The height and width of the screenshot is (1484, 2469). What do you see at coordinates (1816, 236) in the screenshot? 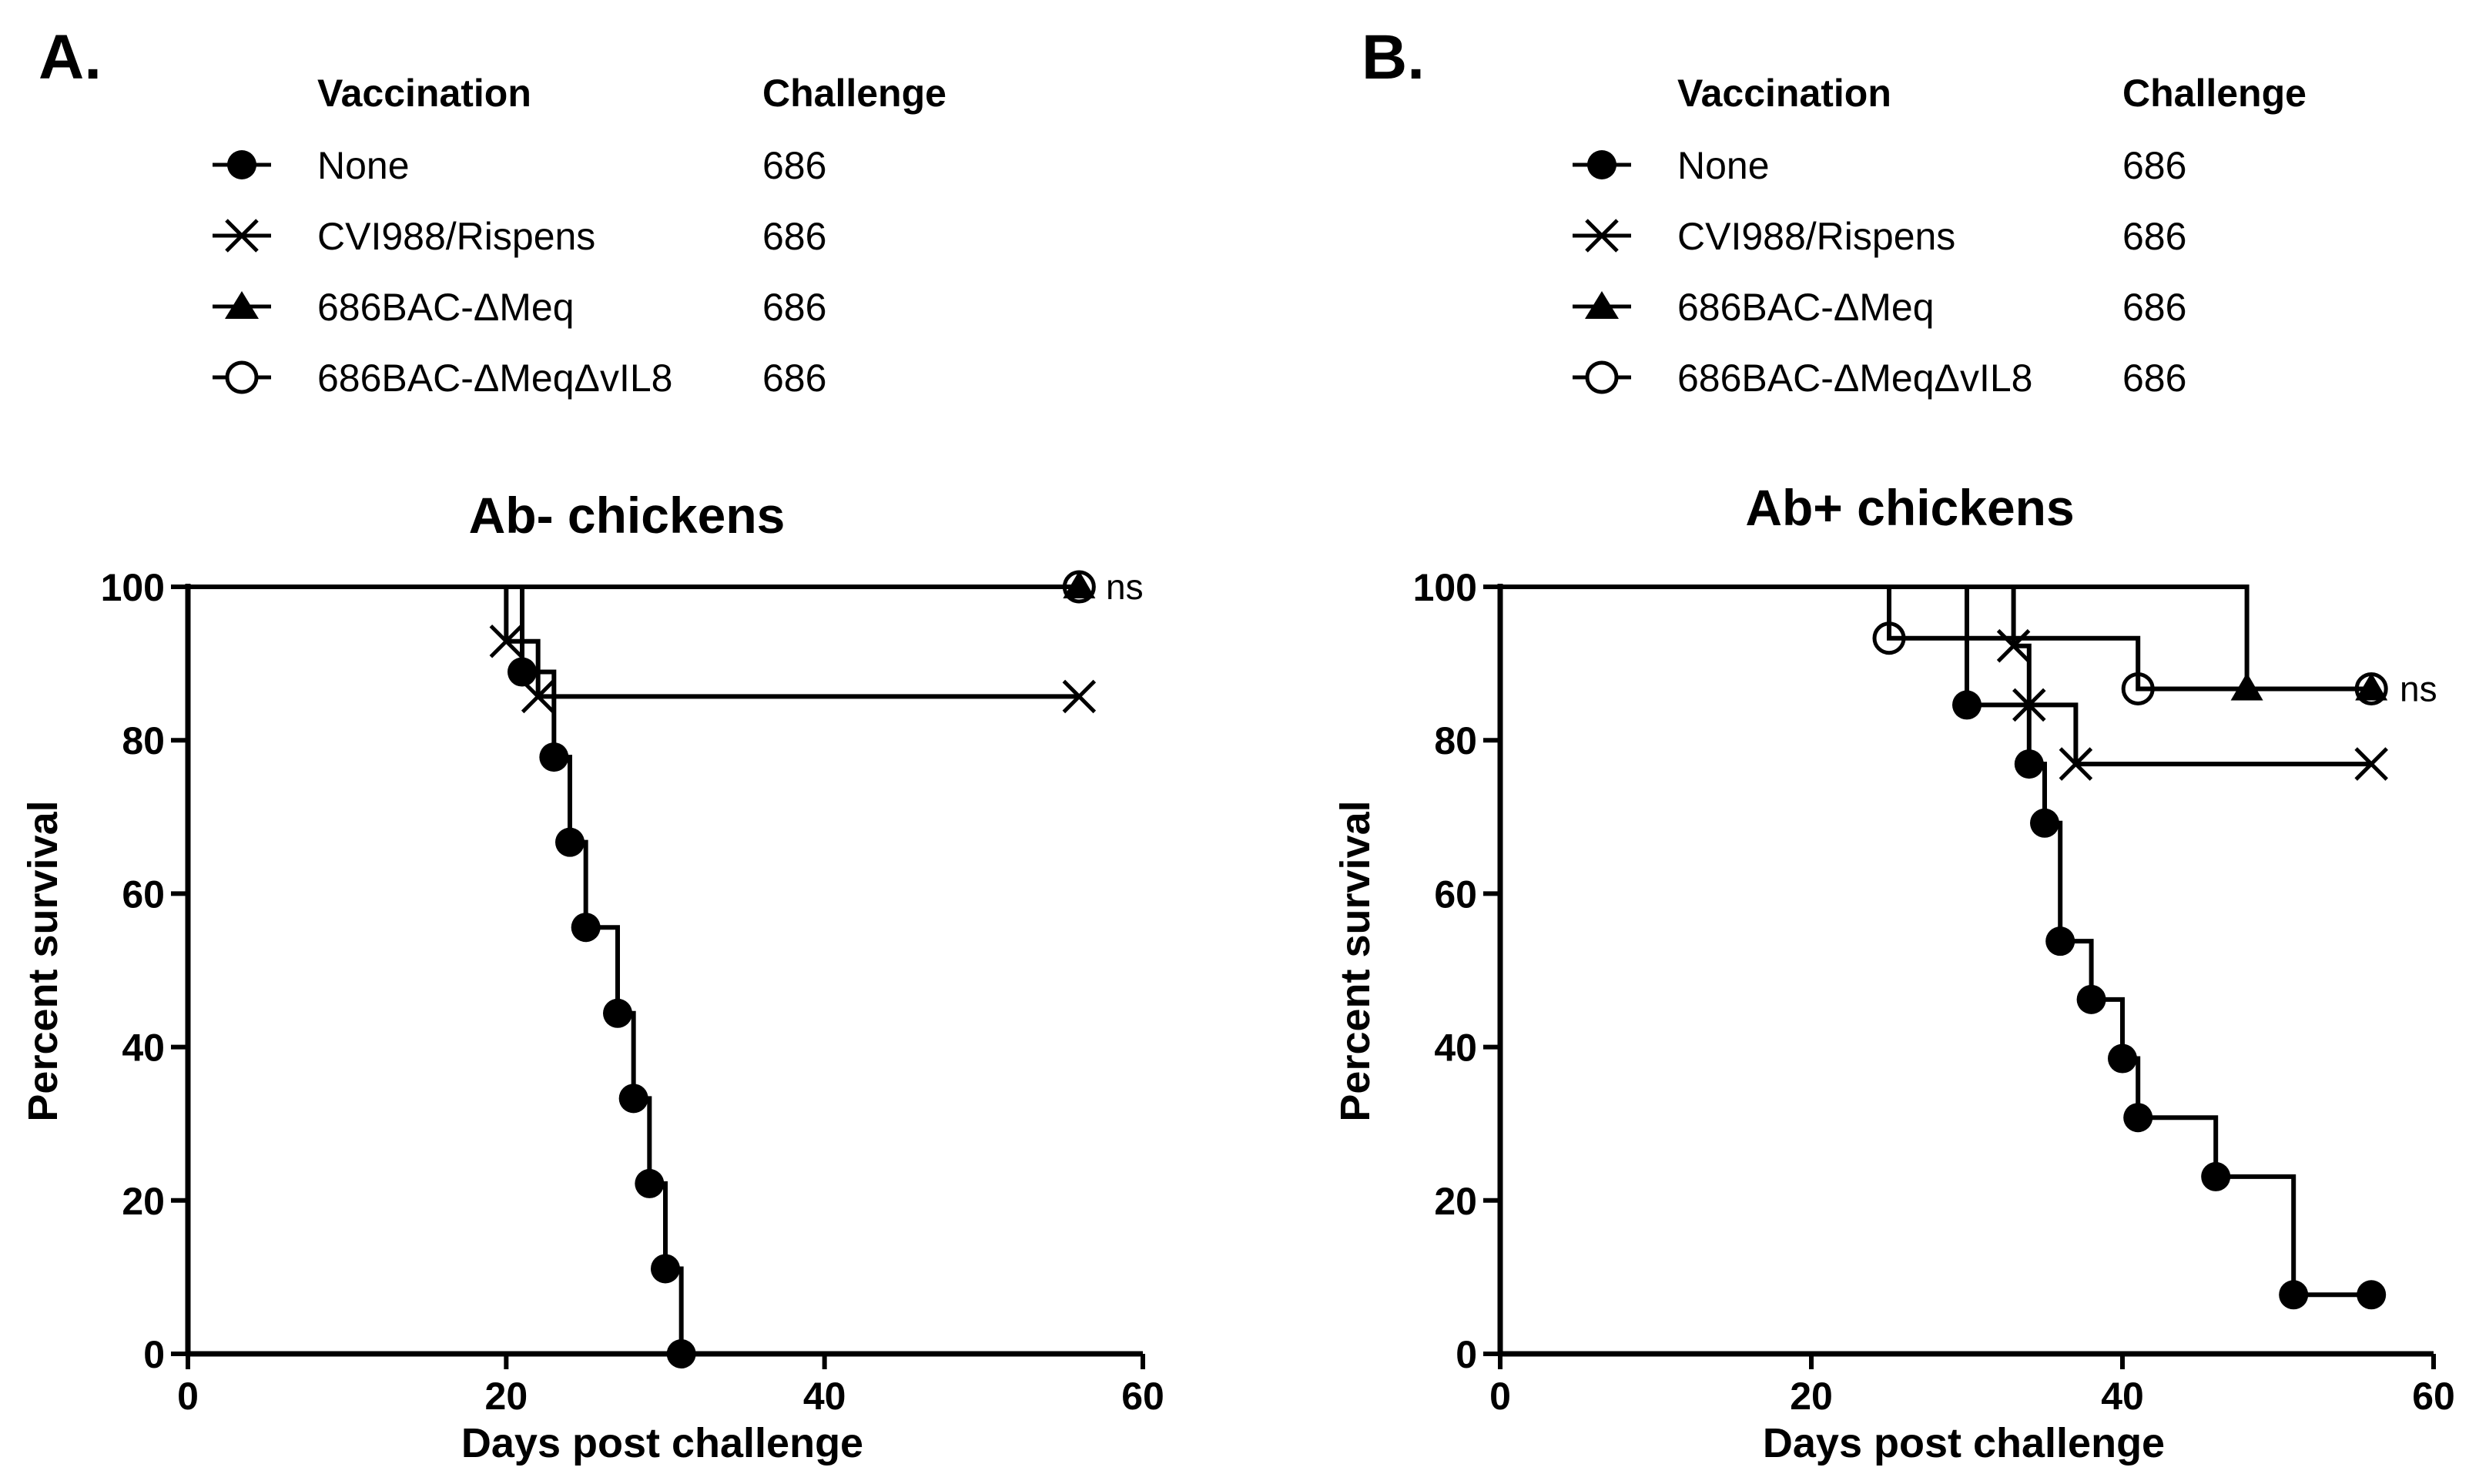
I see `legend-label-rispens: CVI988/Rispens` at bounding box center [1816, 236].